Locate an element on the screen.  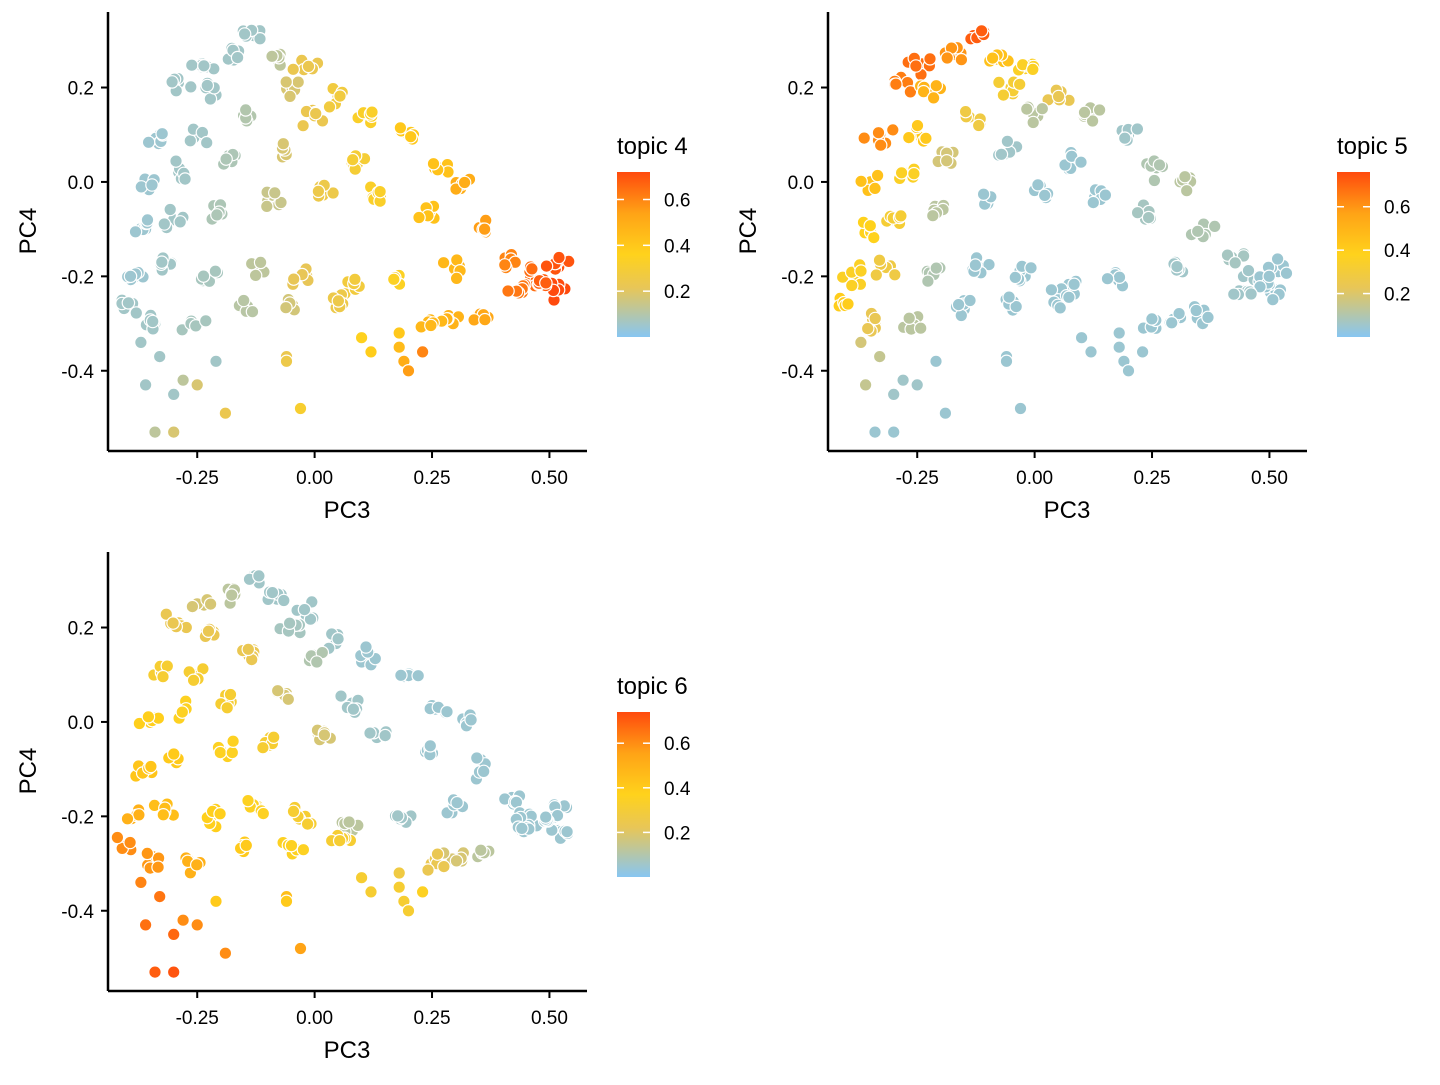
panel-2-legend-title: topic 5 is located at coordinates (1372, 146).